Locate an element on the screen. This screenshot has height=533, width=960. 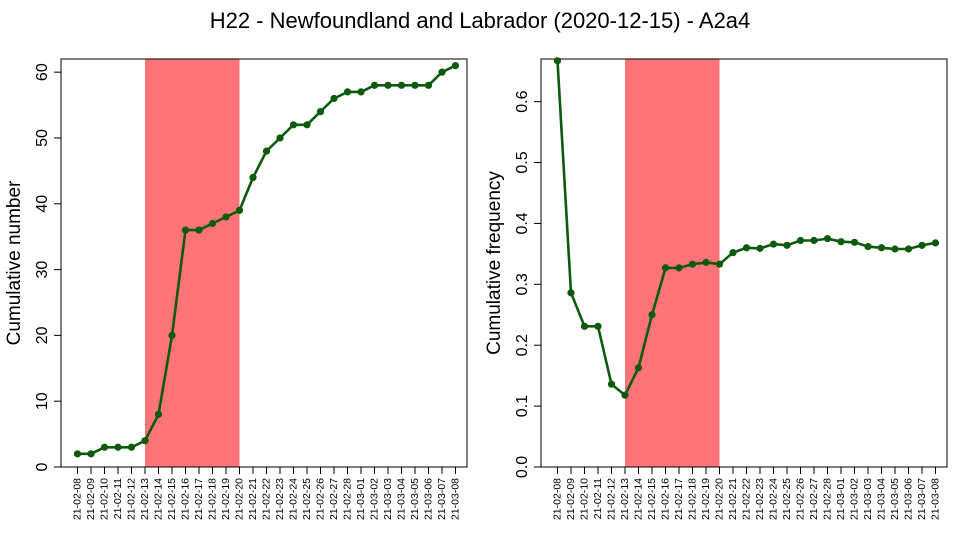
x-tick-label: 21-02-20 is located at coordinates (720, 499).